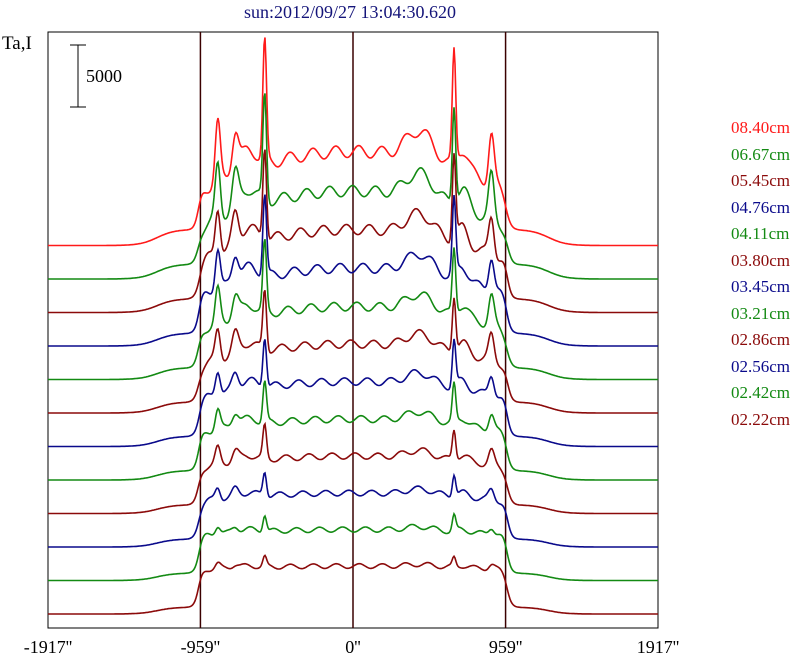 This screenshot has height=662, width=807. What do you see at coordinates (761, 127) in the screenshot?
I see `legend-entry: 08.40cm` at bounding box center [761, 127].